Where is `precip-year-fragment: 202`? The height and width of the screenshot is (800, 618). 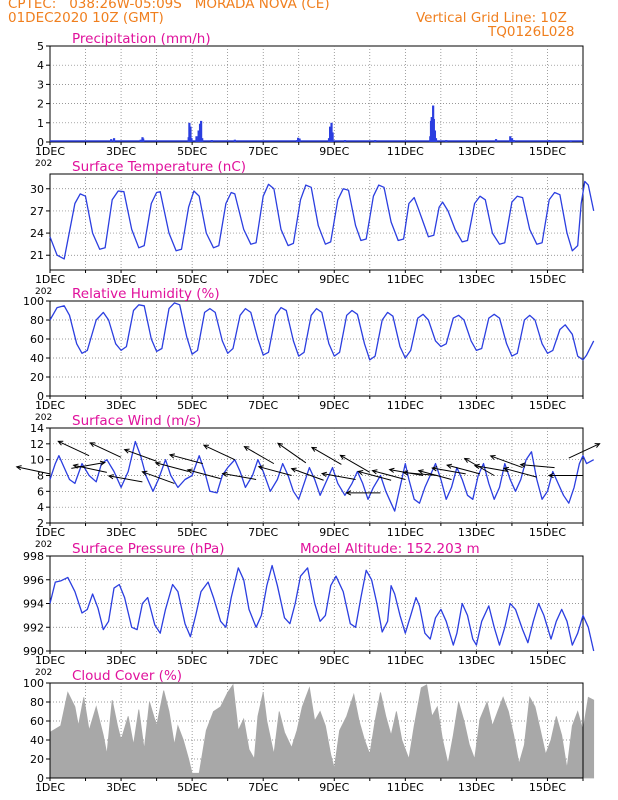
precip-year-fragment: 202 is located at coordinates (43, 164).